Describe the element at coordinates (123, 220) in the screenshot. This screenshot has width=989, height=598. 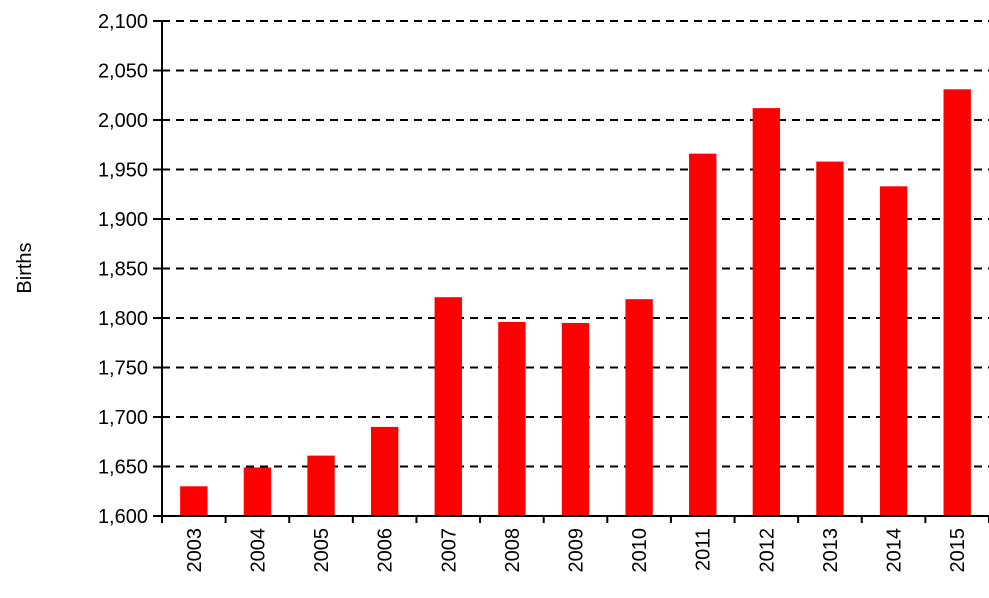
I see `y-tick-label: 1,900` at that location.